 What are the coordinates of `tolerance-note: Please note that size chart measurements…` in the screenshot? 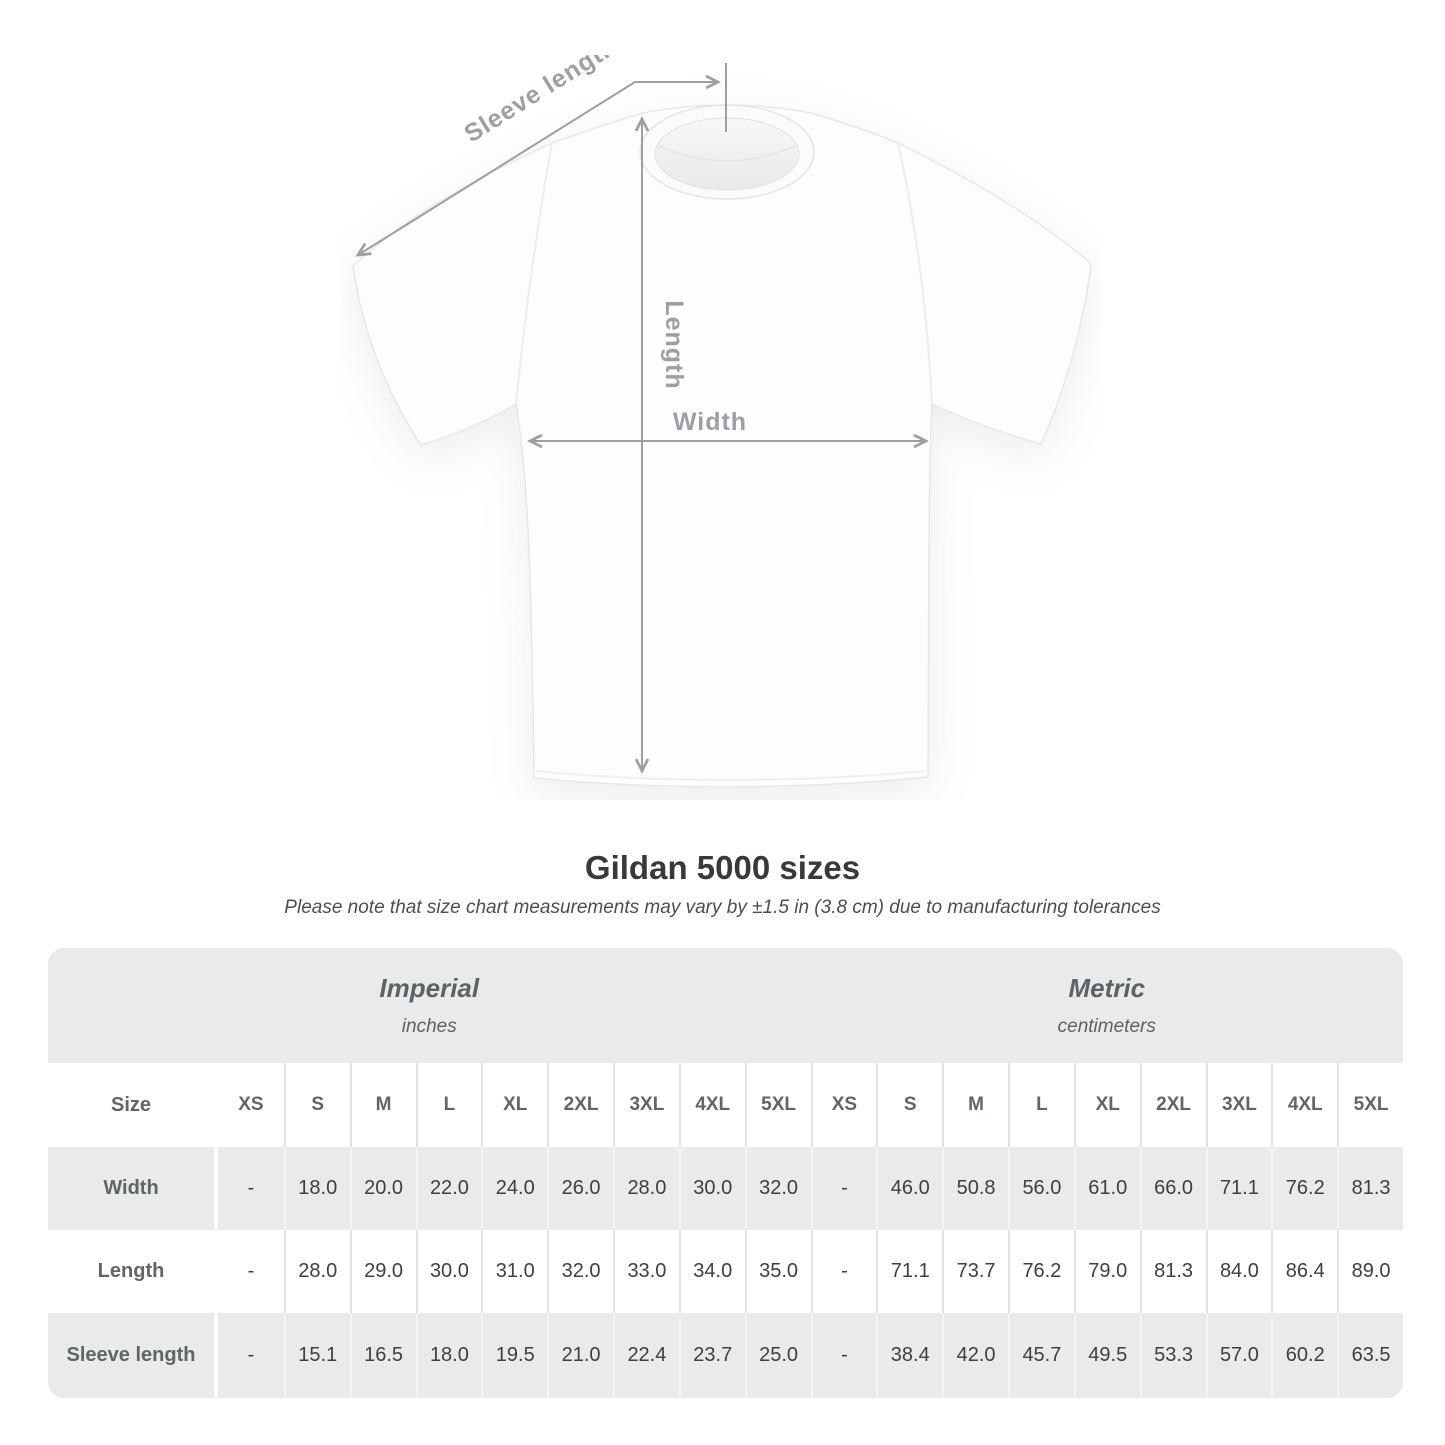 It's located at (722, 907).